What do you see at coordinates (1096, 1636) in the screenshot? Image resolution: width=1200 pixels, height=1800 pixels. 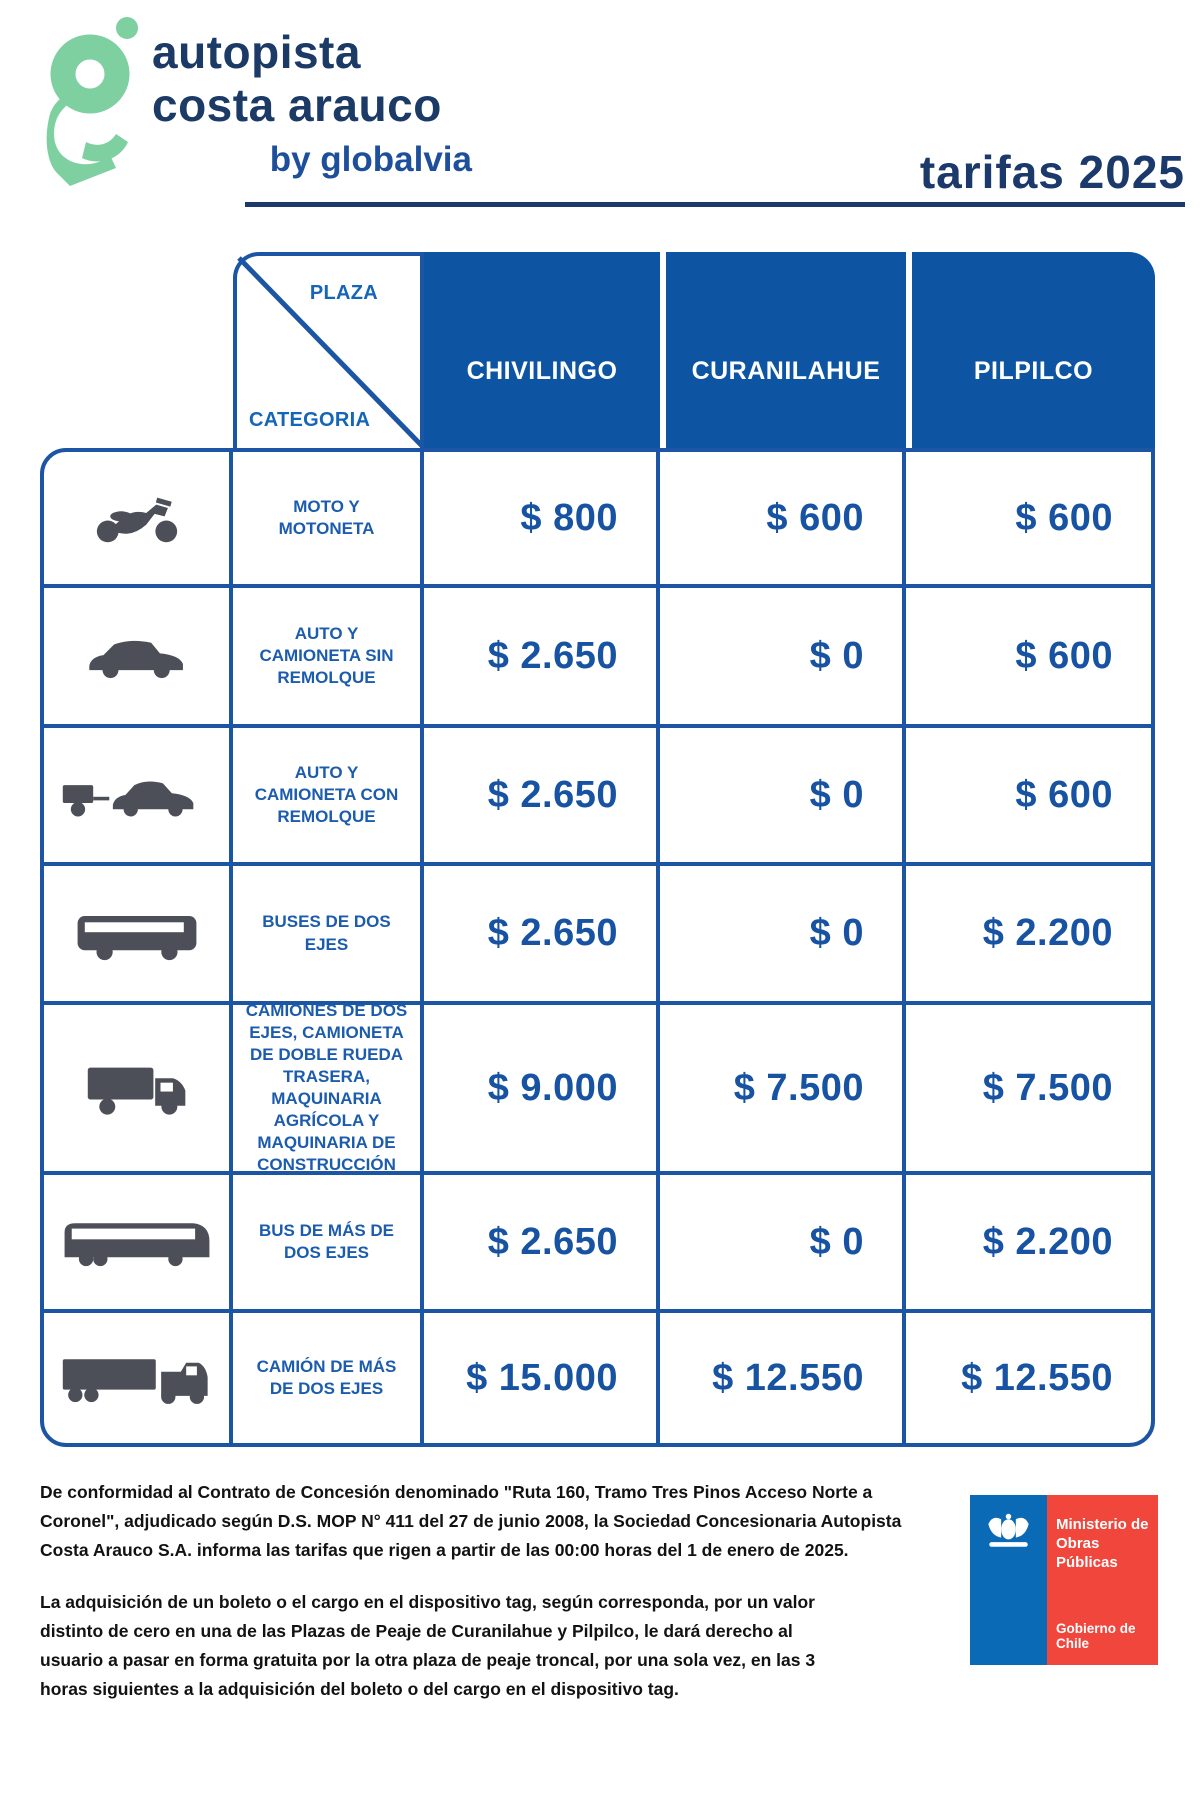 I see `mop-government-name: Gobierno de Chile` at bounding box center [1096, 1636].